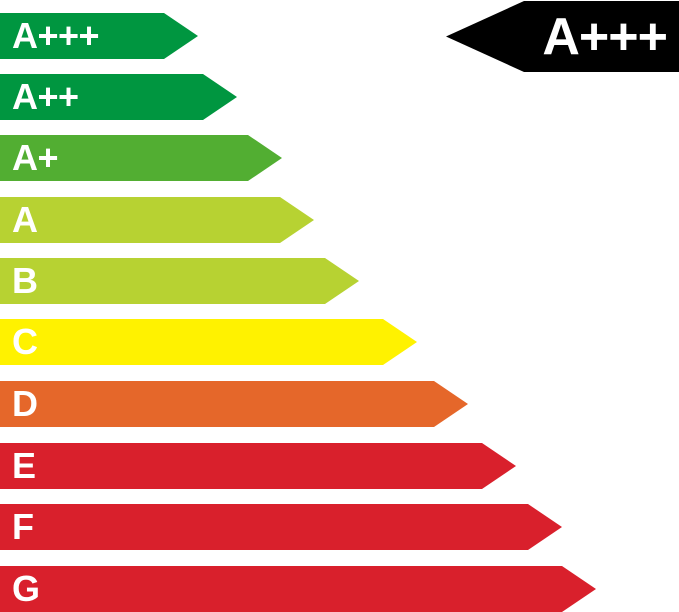  Describe the element at coordinates (281, 527) in the screenshot. I see `energy-band-f: F` at that location.